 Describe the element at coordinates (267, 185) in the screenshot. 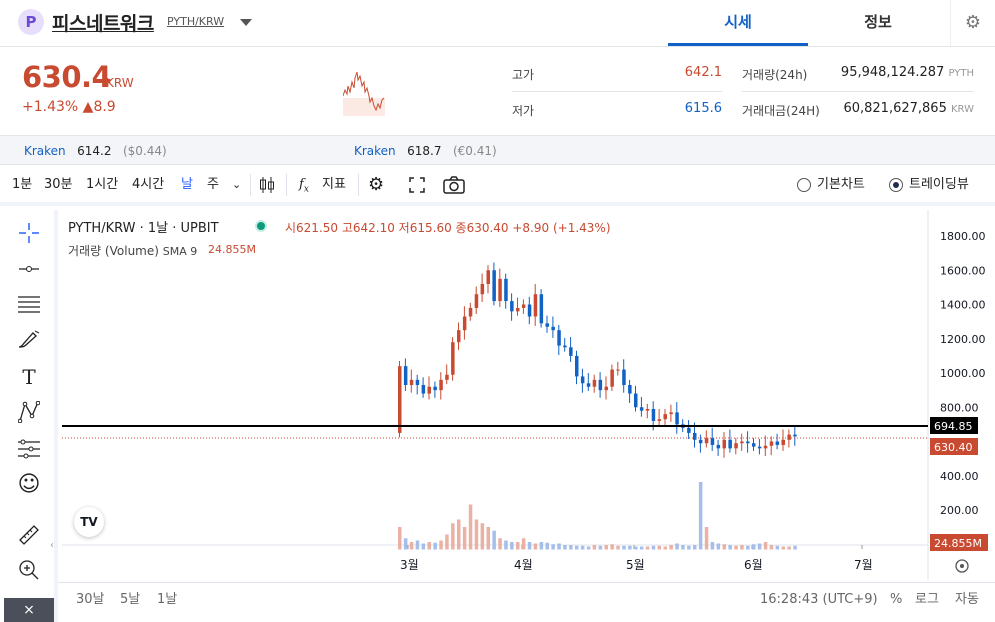

I see `candle-type-icon` at that location.